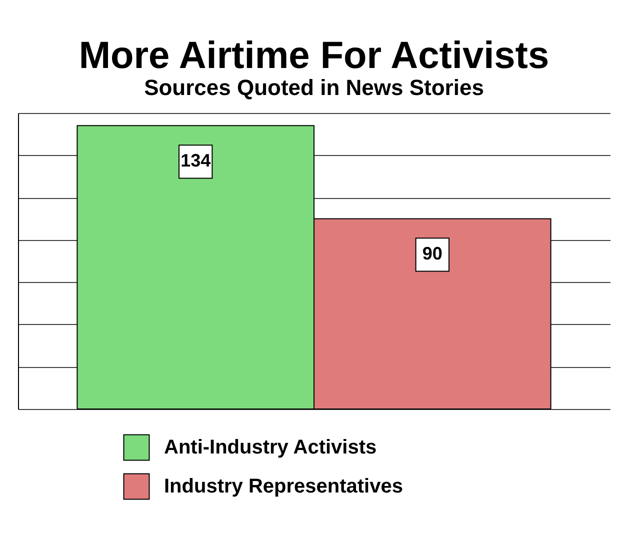 The image size is (628, 540). Describe the element at coordinates (195, 160) in the screenshot. I see `data-label: 134` at that location.